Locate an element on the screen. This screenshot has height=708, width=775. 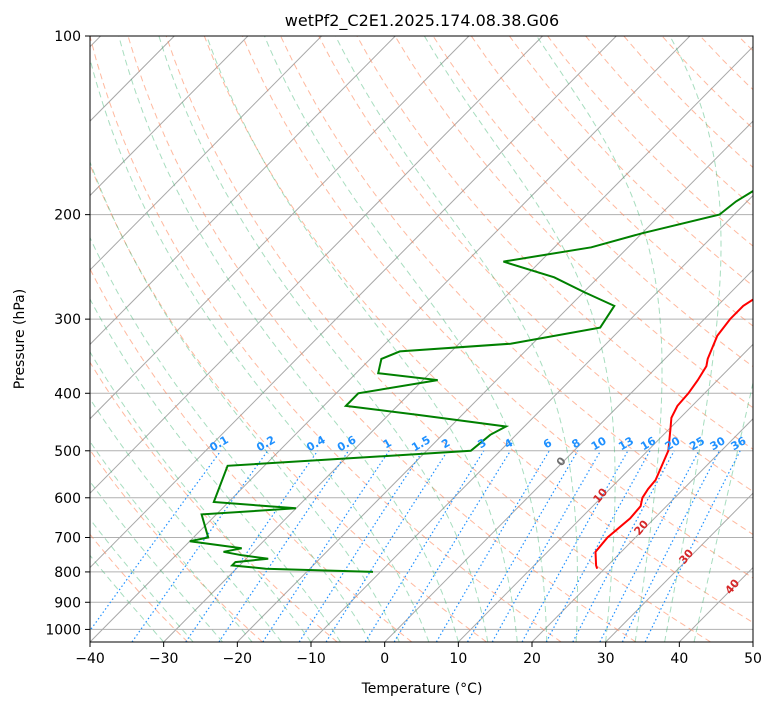
y-tick-label: 900 is located at coordinates (67, 603).